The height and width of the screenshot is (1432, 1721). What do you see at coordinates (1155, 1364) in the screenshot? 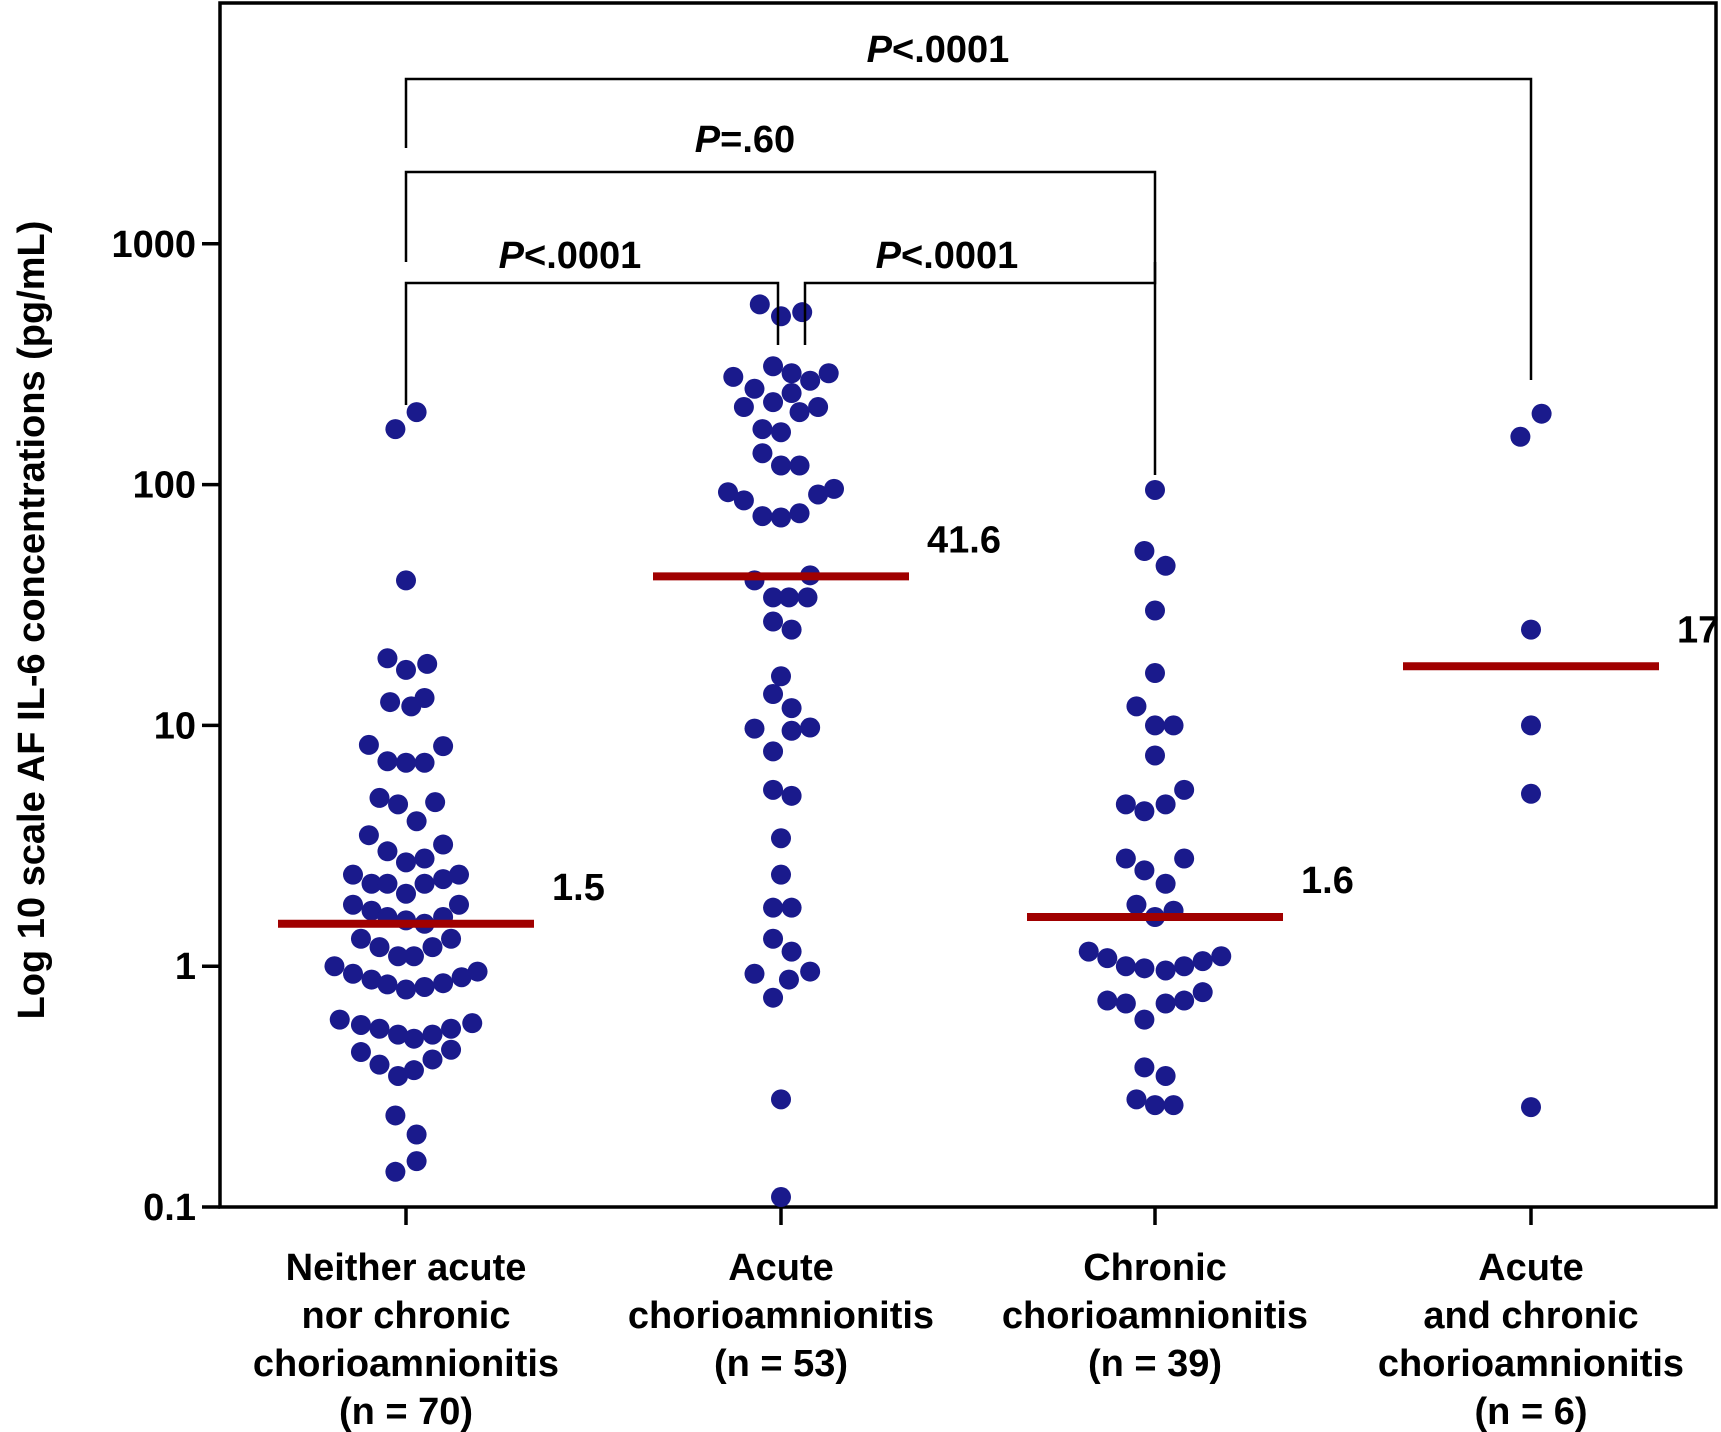
I see `category-label-line: (n = 39)` at bounding box center [1155, 1364].